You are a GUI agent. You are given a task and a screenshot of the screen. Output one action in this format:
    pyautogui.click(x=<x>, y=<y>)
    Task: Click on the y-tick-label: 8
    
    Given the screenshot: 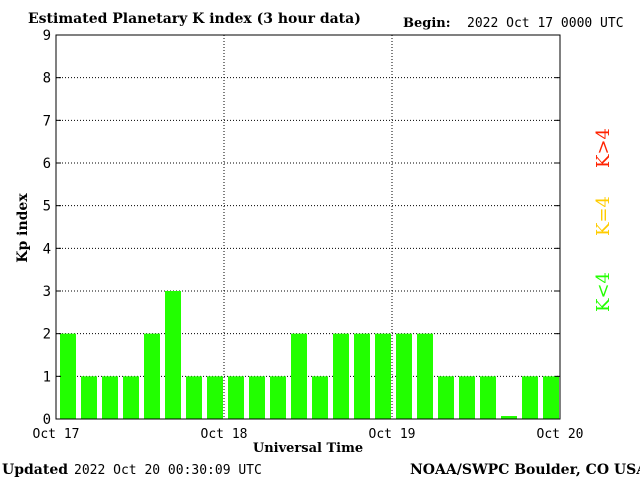 What is the action you would take?
    pyautogui.click(x=47, y=79)
    